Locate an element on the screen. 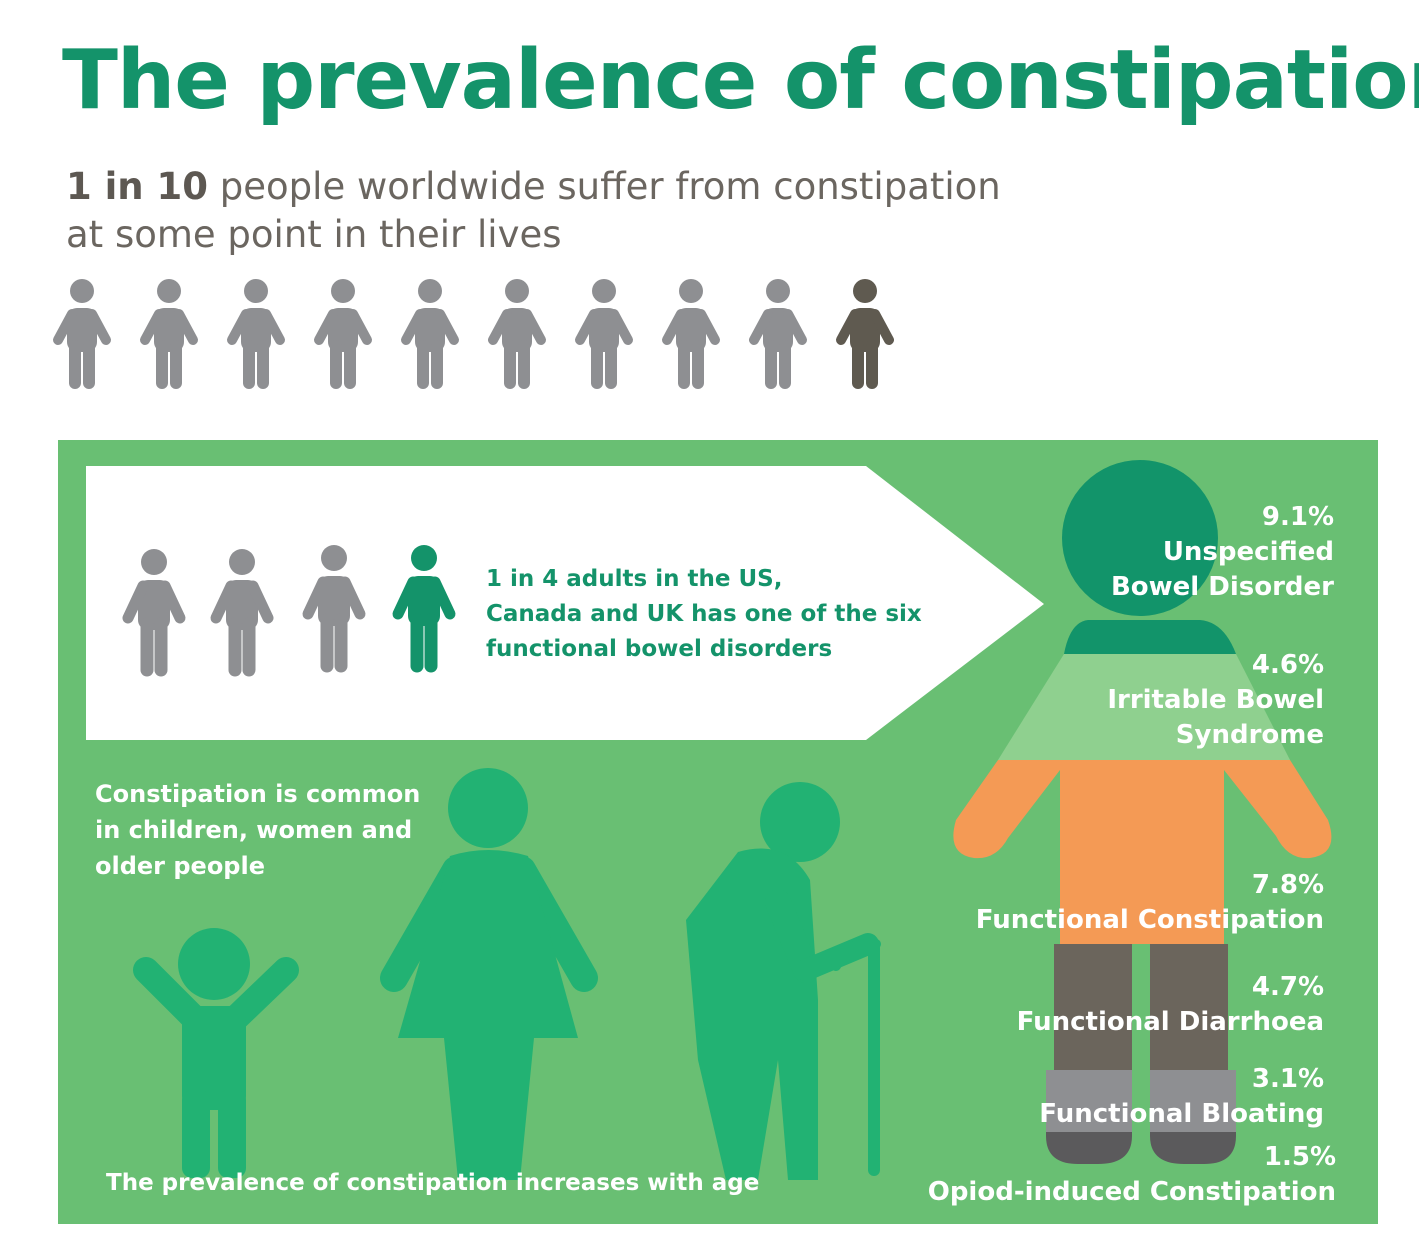  segment-diarrhoea-right-leg is located at coordinates (1189, 1007).